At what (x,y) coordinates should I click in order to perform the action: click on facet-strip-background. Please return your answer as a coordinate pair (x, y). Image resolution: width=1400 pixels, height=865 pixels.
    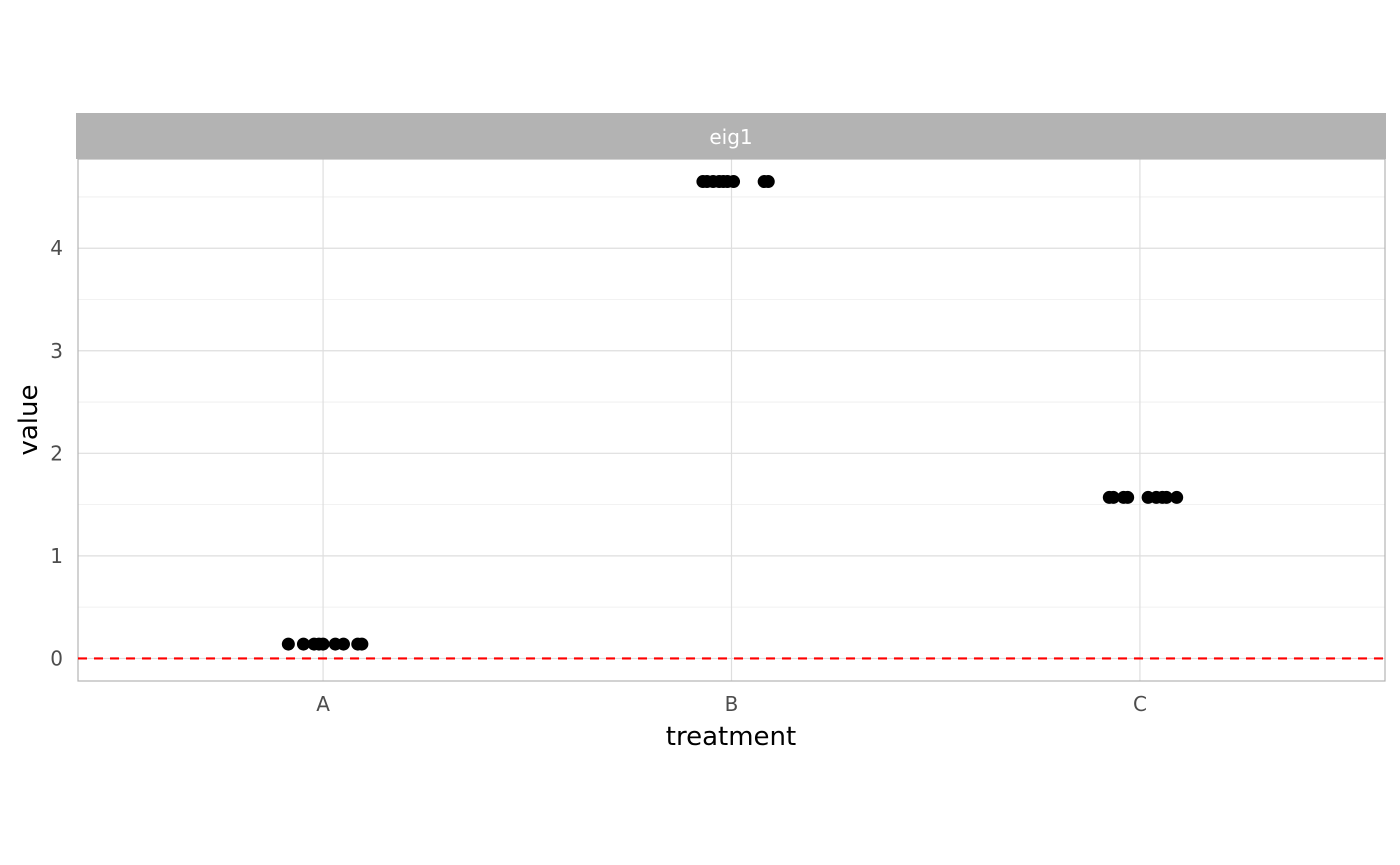
    Looking at the image, I should click on (731, 136).